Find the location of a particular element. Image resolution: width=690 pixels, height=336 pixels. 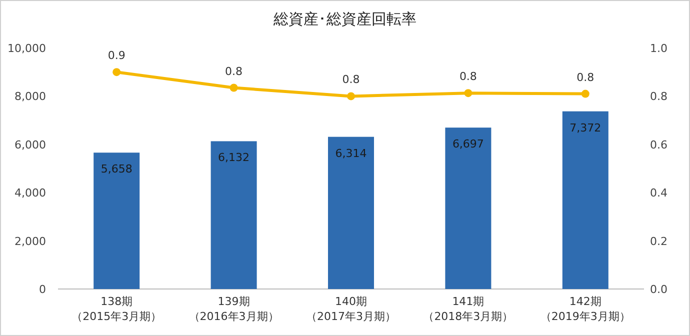

x-tick-label: 140期（2017年3月期） is located at coordinates (351, 309).